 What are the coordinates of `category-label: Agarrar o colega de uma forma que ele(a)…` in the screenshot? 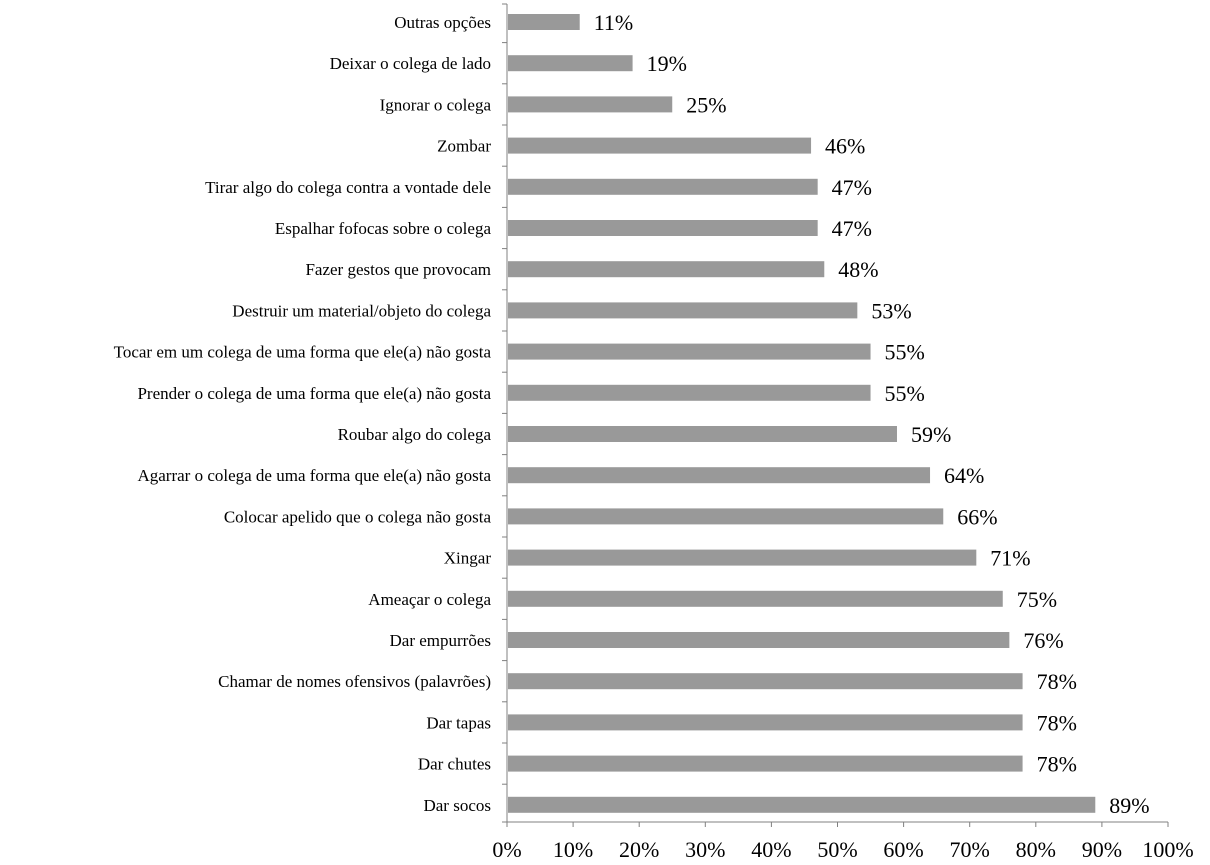 It's located at (314, 475).